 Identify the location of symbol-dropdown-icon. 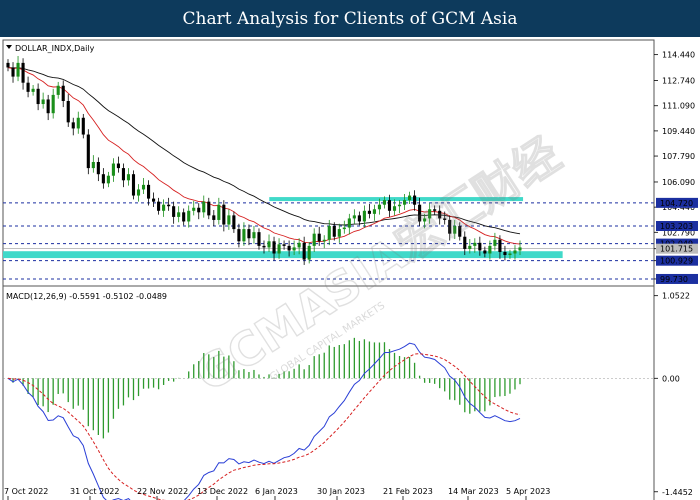
(9, 47).